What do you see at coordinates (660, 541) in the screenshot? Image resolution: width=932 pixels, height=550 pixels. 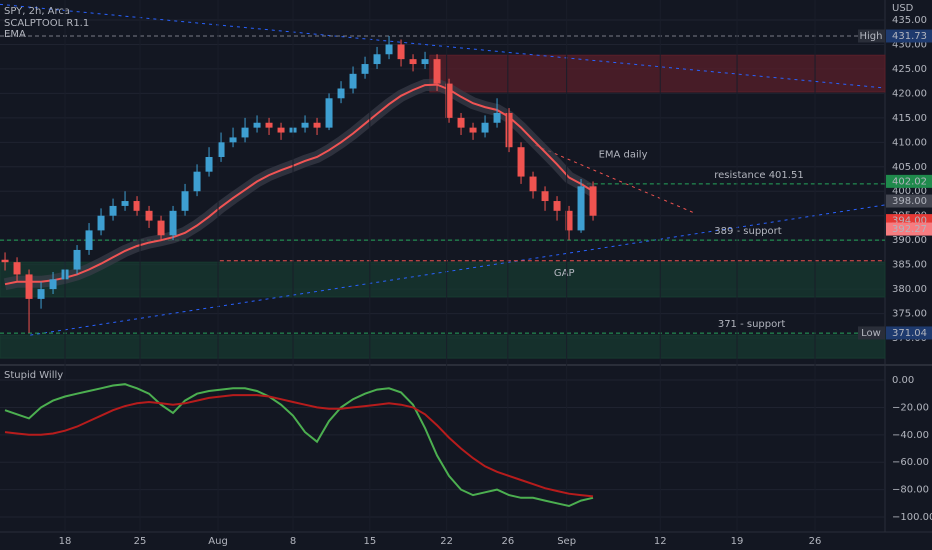 I see `x-tick-label: 12` at bounding box center [660, 541].